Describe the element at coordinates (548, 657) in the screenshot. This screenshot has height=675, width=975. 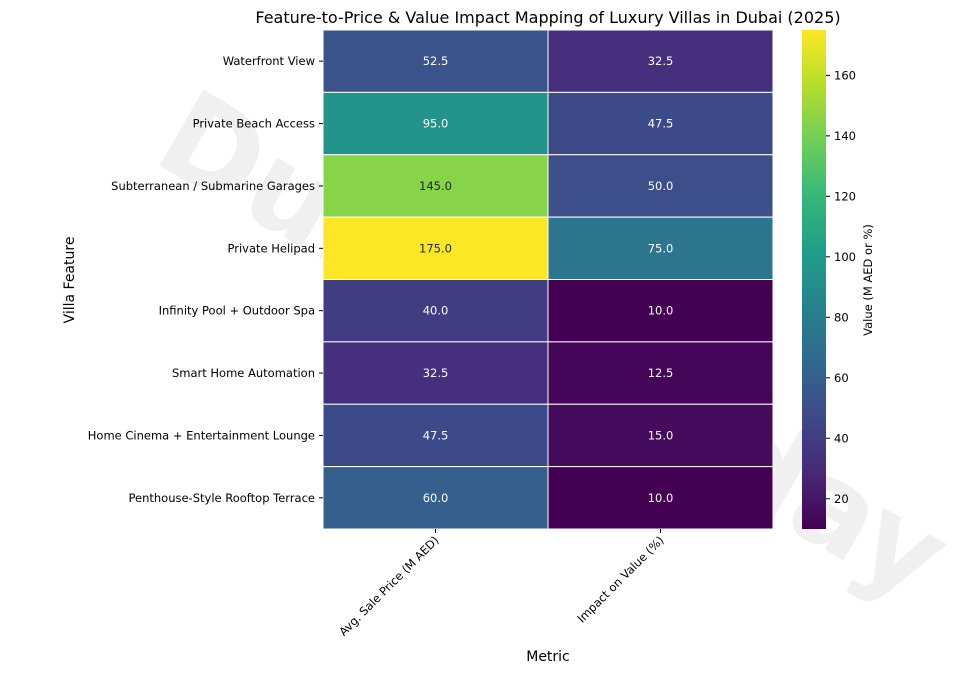
I see `x-axis-label: Metric` at that location.